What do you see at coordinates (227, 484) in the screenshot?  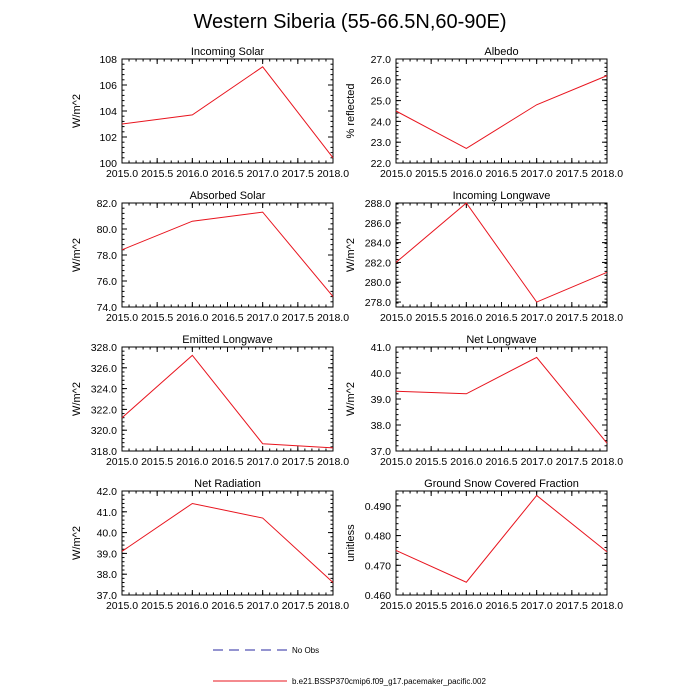 I see `panel-title: Net Radiation` at bounding box center [227, 484].